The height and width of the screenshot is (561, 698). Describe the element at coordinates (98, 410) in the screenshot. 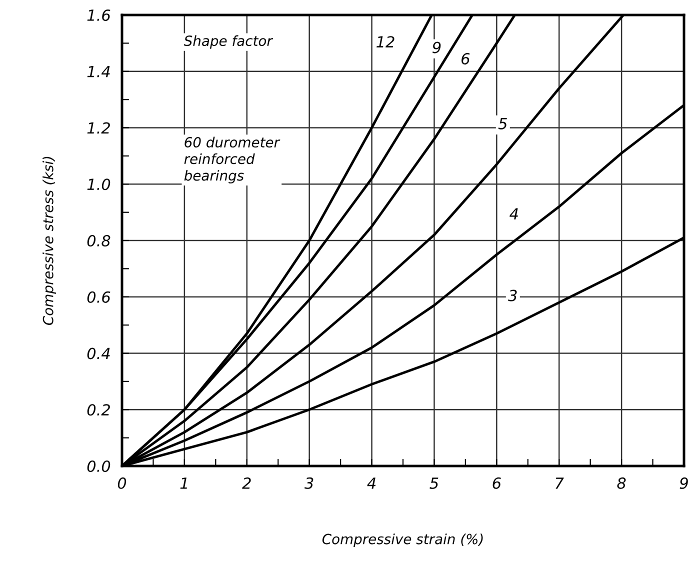

I see `y-tick-label: 0.2` at that location.